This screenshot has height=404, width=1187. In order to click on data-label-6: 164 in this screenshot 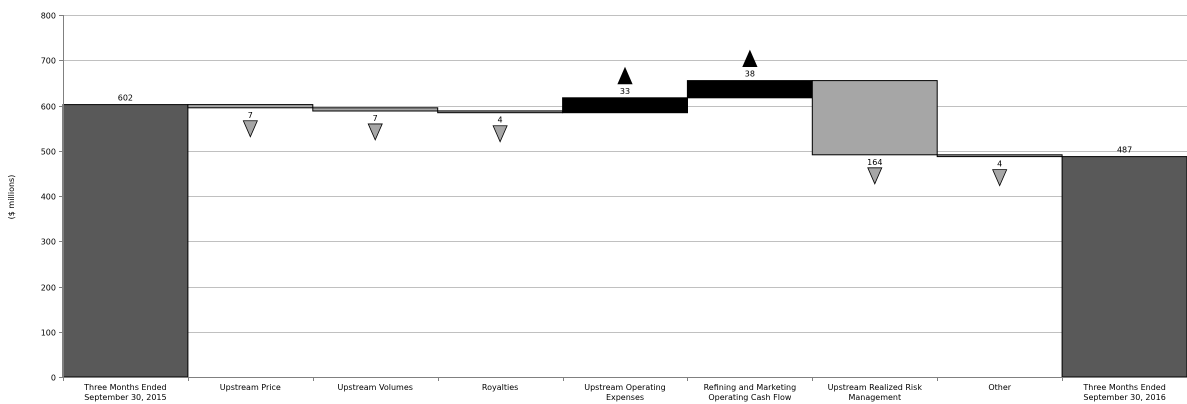, I will do `click(874, 162)`.